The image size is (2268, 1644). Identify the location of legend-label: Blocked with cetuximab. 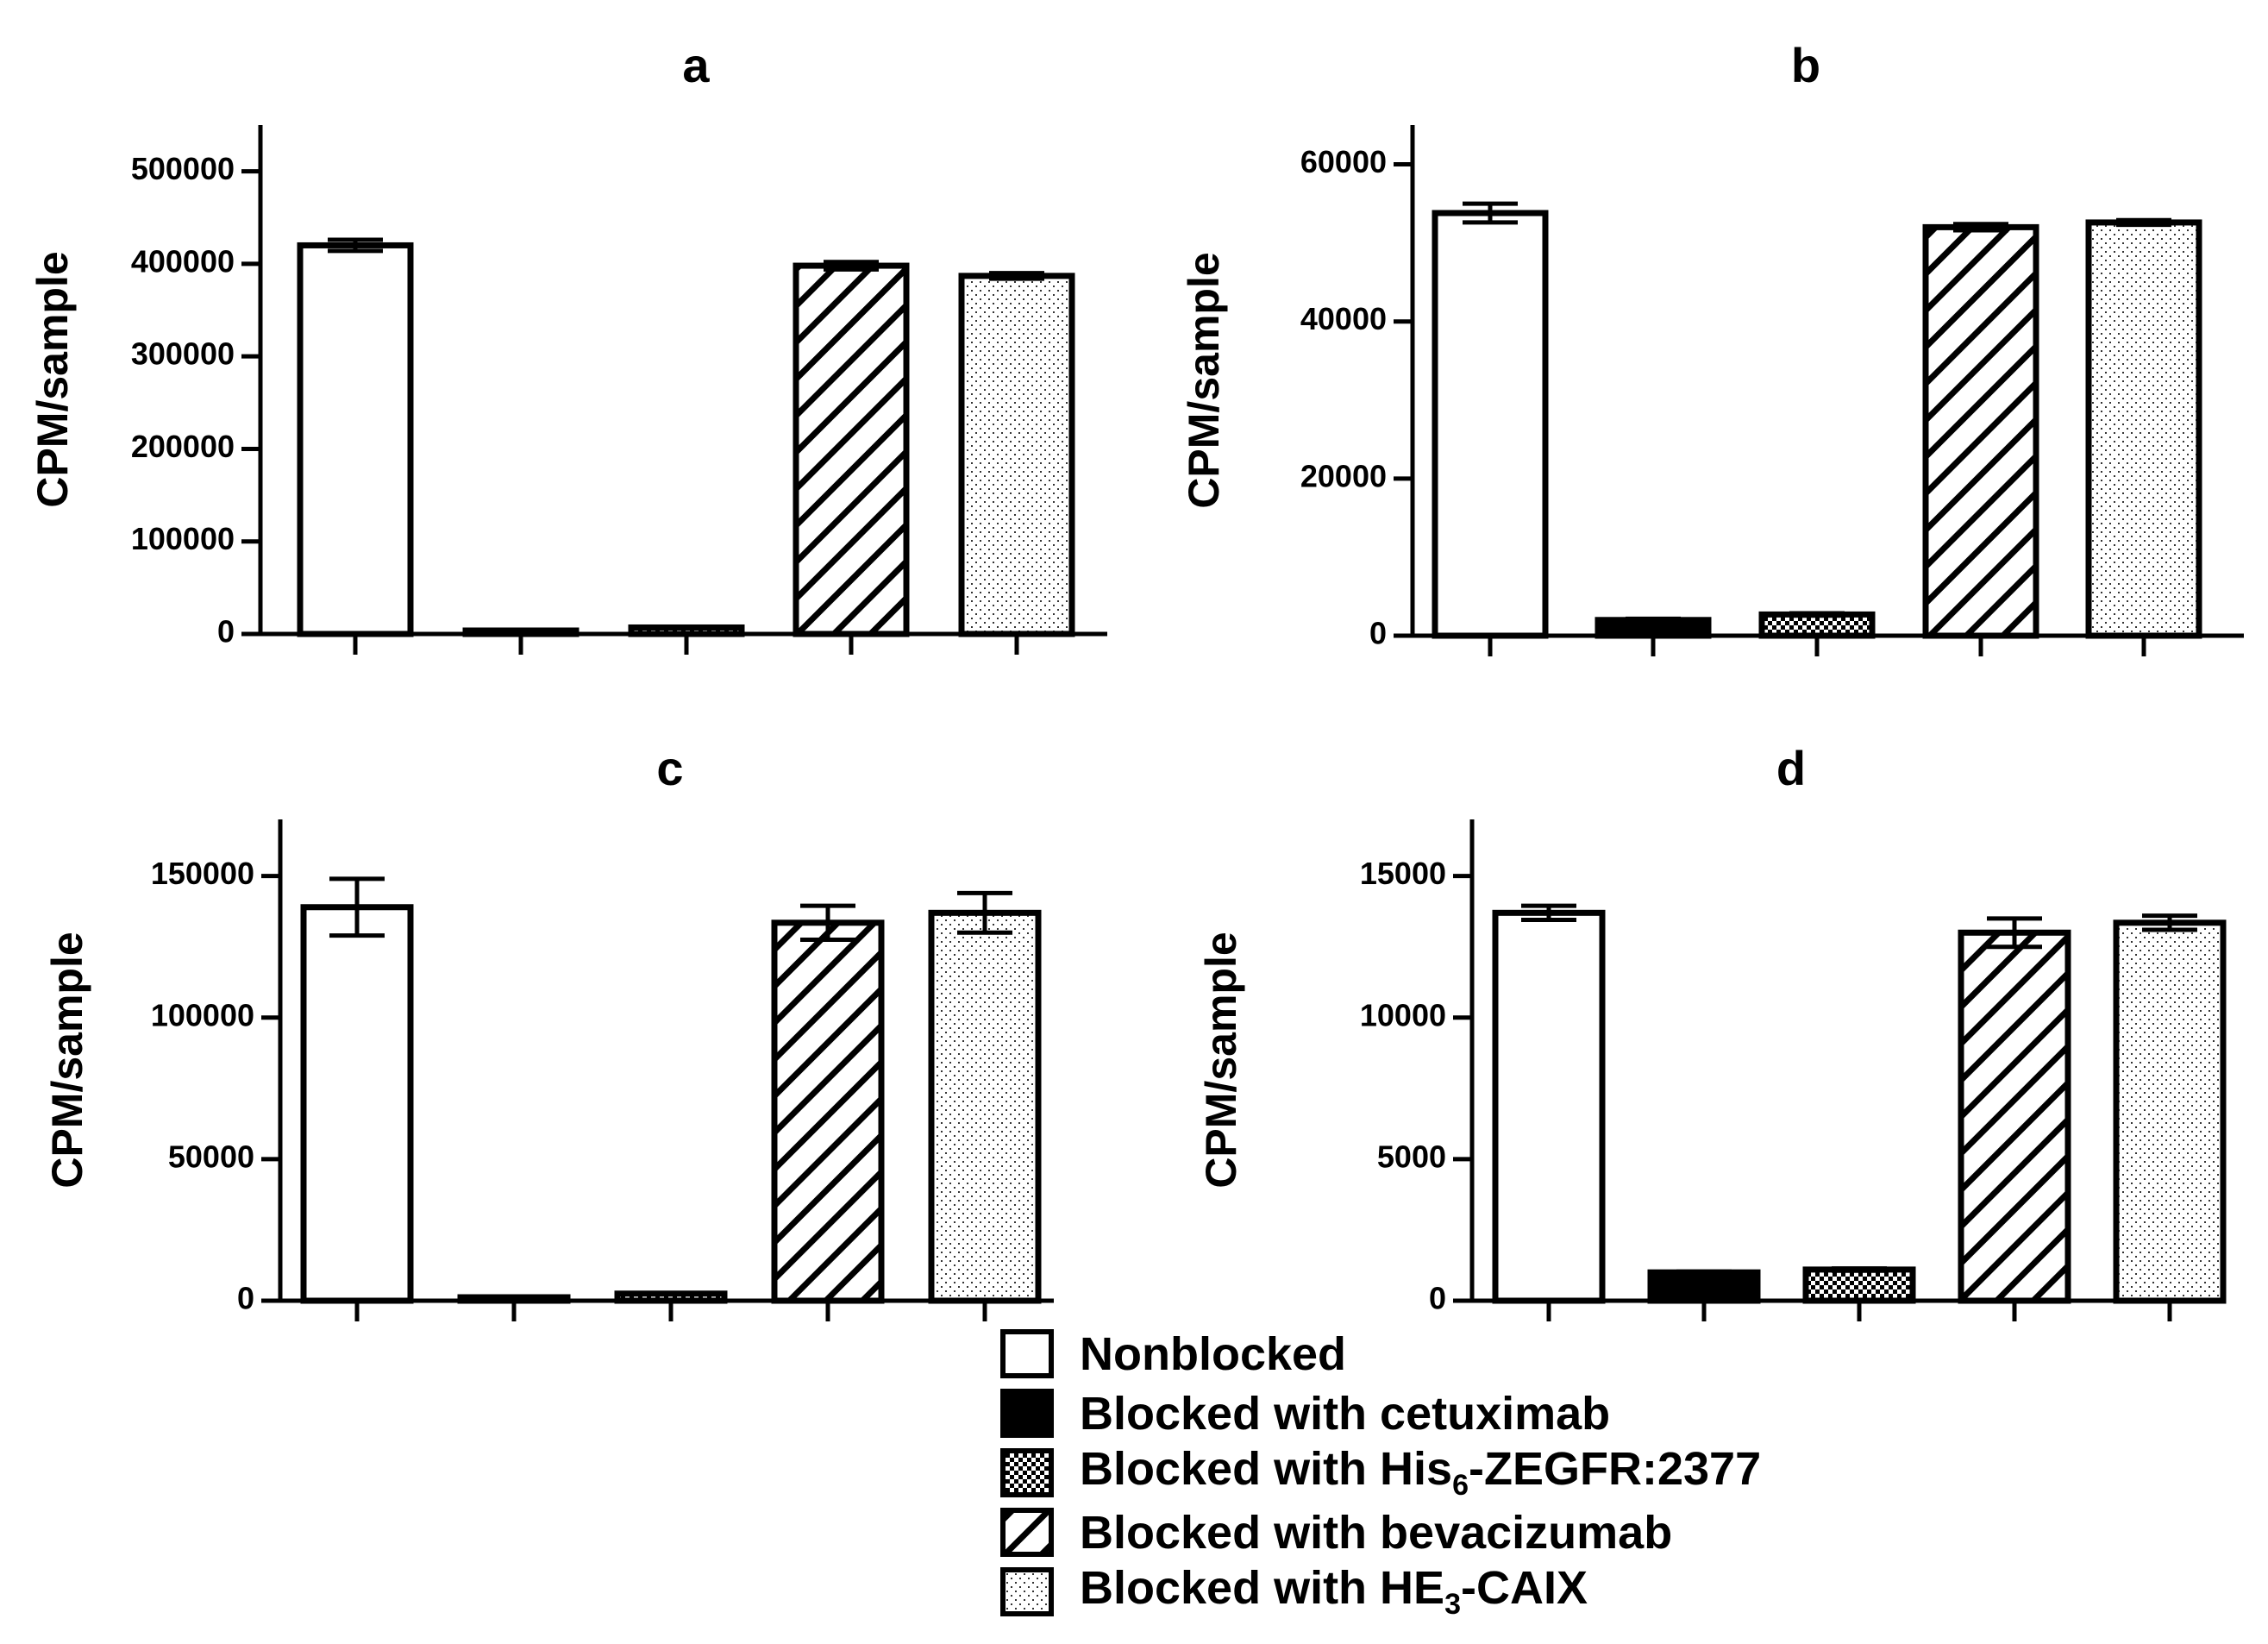
(1345, 1413).